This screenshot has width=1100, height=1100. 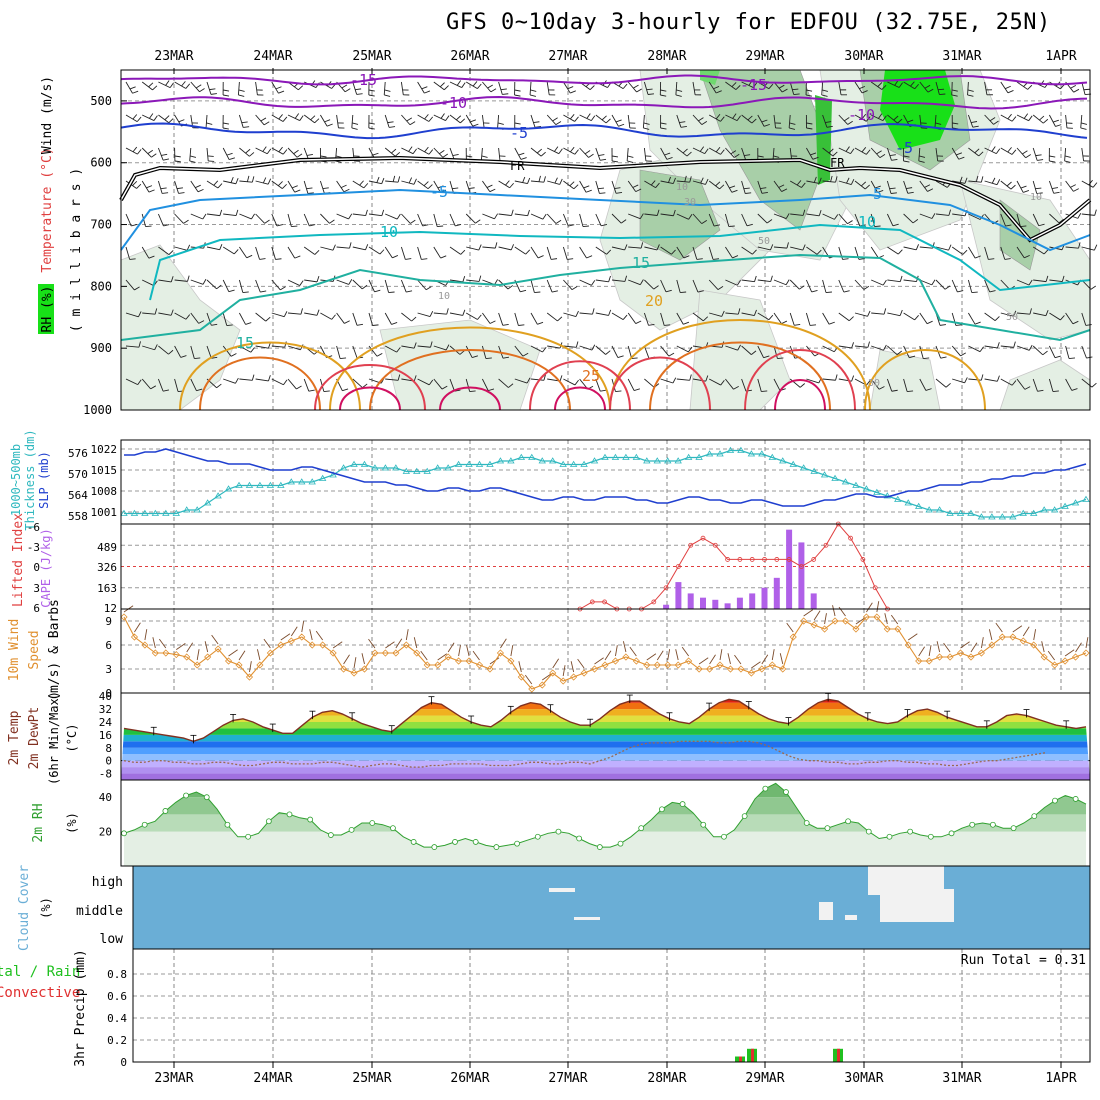 What do you see at coordinates (78, 474) in the screenshot?
I see `thickness-tick: 570` at bounding box center [78, 474].